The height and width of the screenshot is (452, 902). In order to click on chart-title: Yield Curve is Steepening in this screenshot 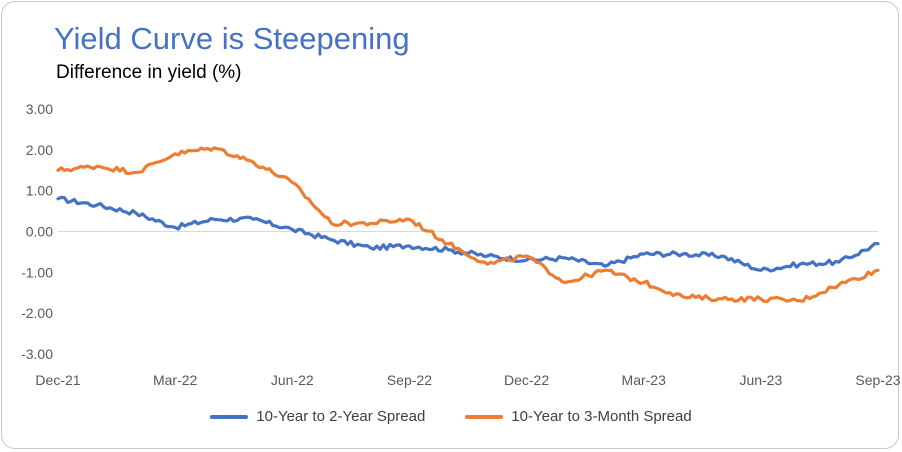, I will do `click(232, 38)`.